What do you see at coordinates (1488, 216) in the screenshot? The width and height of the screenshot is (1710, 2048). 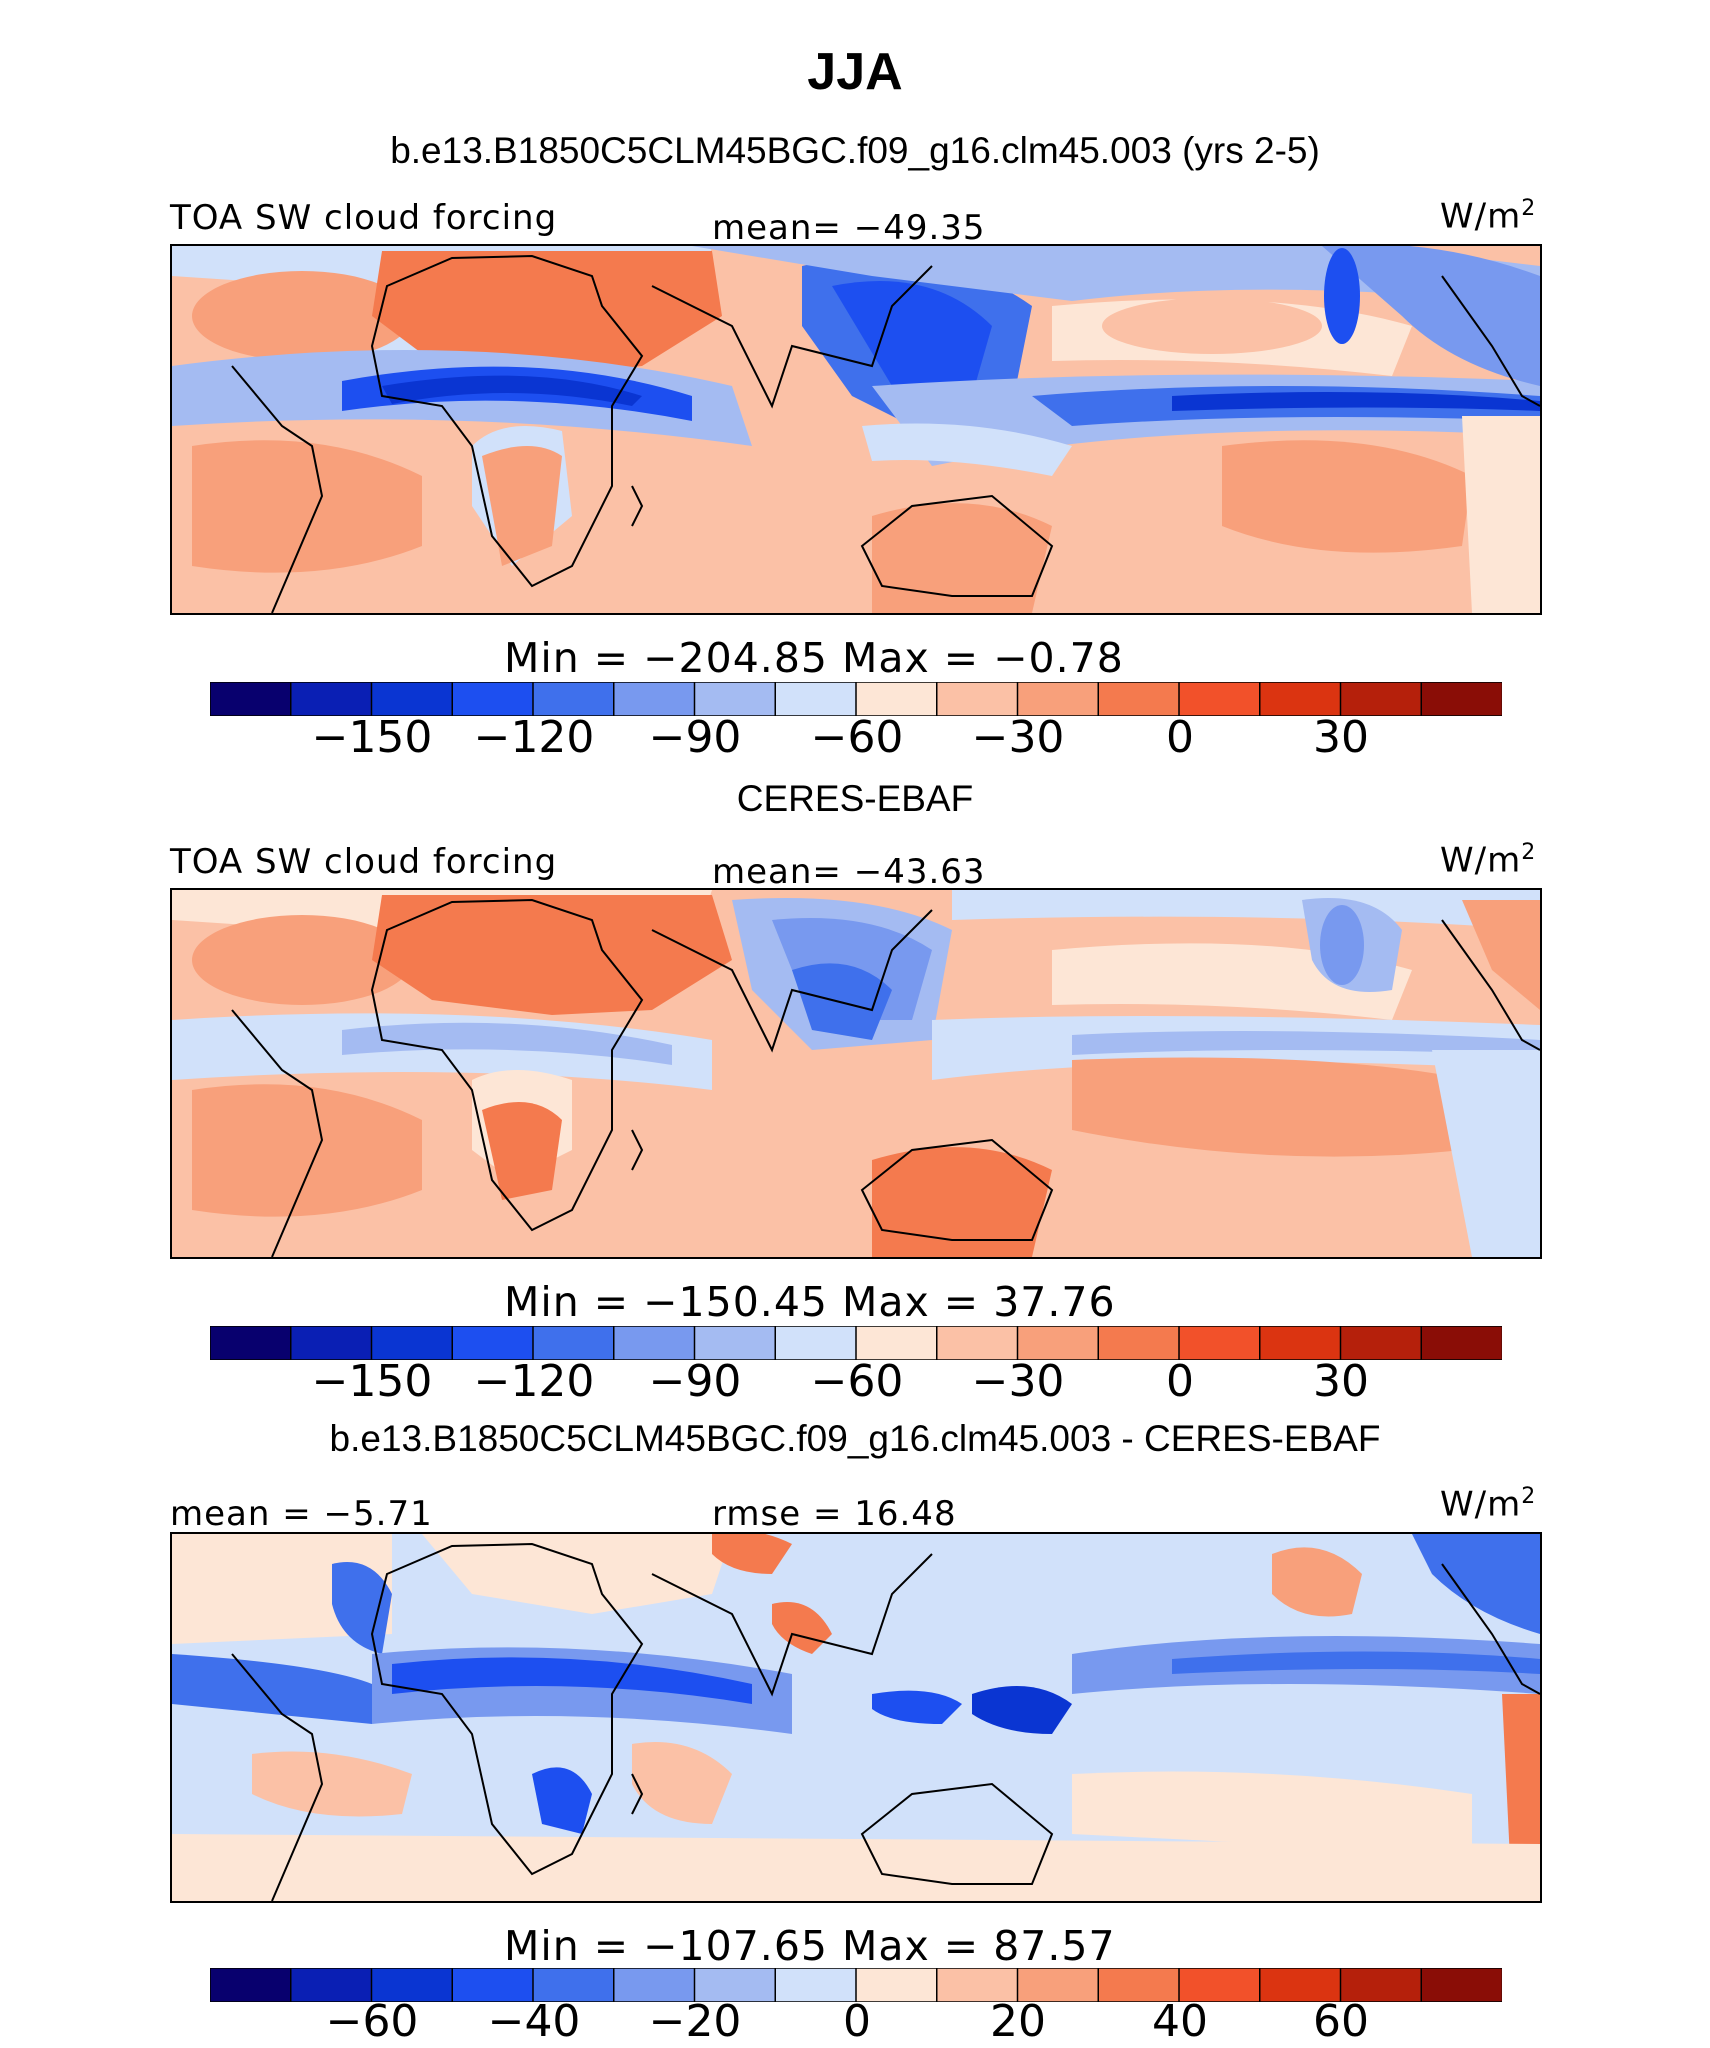 I see `panel-1-units: W/m2` at bounding box center [1488, 216].